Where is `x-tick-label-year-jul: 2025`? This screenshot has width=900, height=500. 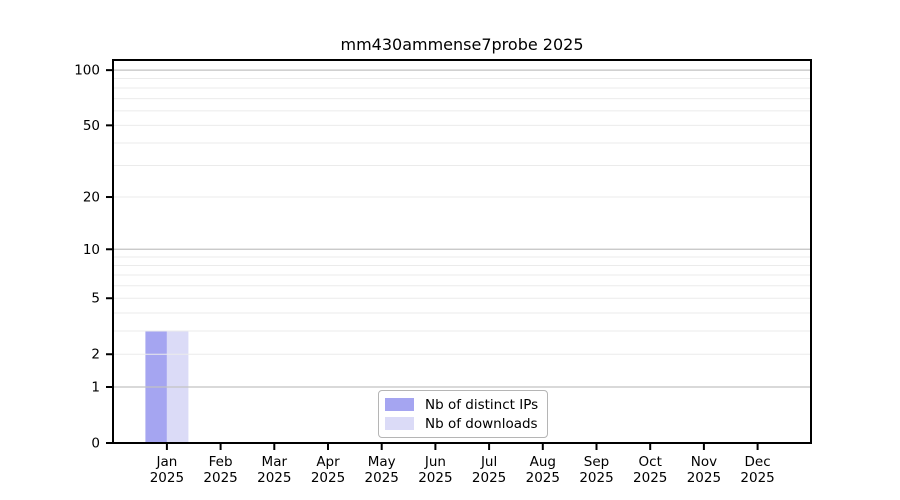 x-tick-label-year-jul: 2025 is located at coordinates (489, 478).